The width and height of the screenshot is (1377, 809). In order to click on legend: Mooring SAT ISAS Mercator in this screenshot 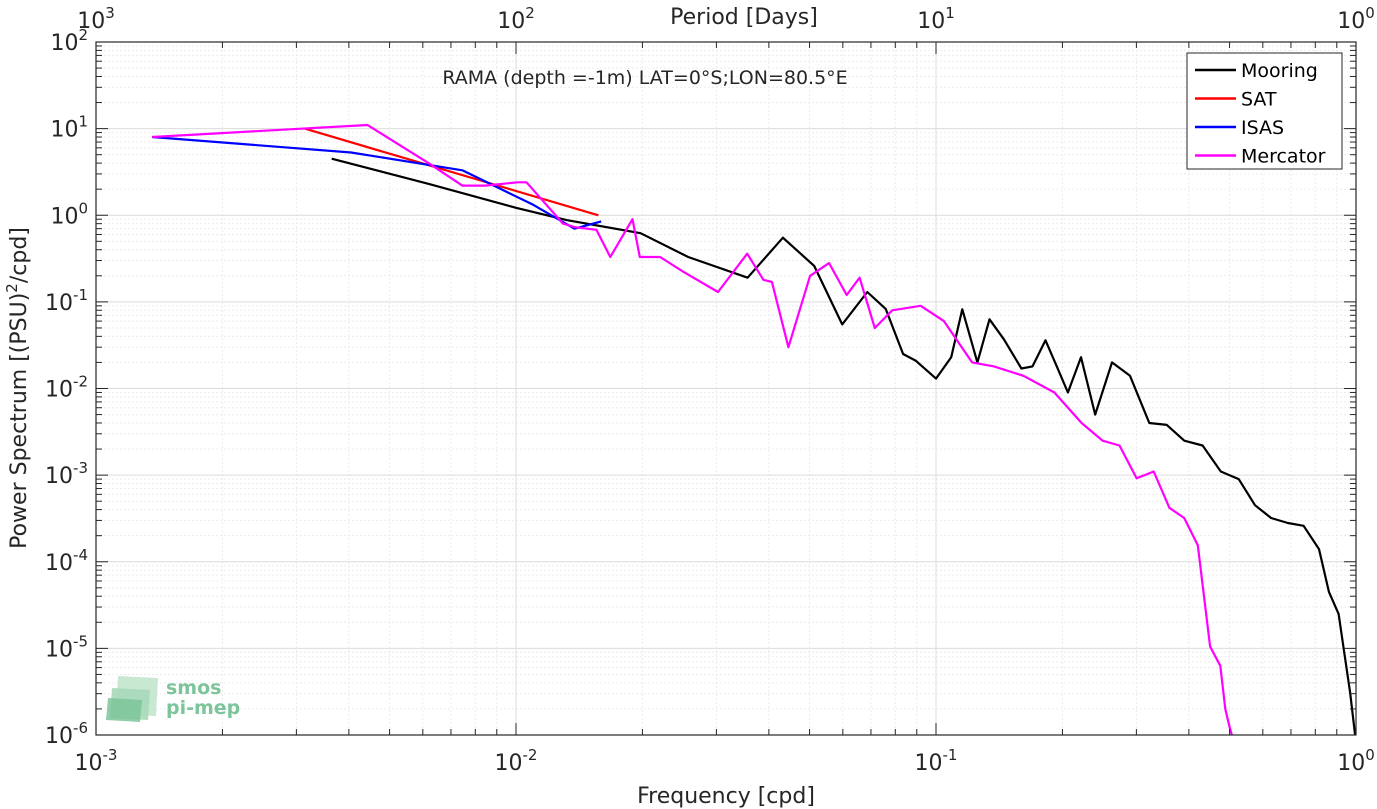, I will do `click(1264, 111)`.